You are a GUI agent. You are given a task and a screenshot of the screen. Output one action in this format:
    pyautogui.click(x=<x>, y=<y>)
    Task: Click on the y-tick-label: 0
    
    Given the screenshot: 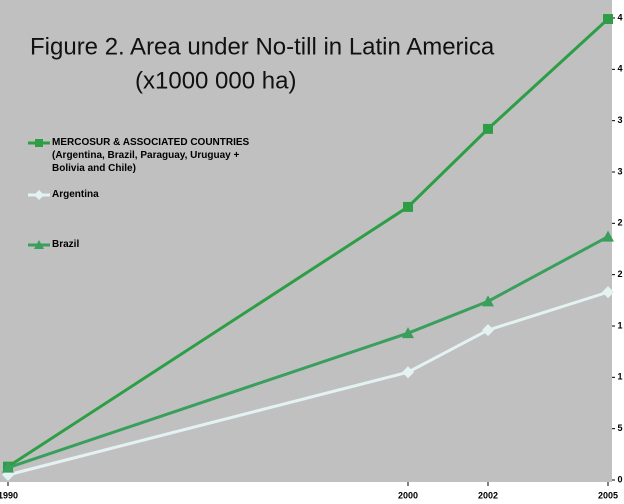 What is the action you would take?
    pyautogui.click(x=619, y=479)
    